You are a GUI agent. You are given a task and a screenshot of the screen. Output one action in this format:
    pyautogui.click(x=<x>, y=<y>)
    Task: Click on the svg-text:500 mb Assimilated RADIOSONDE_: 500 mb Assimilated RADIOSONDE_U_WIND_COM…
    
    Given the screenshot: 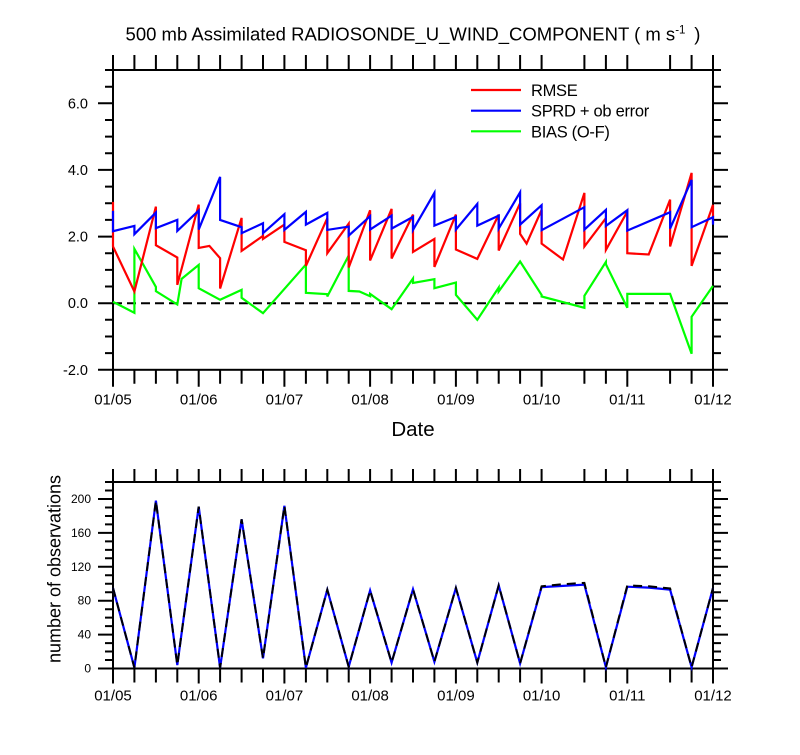 What is the action you would take?
    pyautogui.click(x=413, y=35)
    